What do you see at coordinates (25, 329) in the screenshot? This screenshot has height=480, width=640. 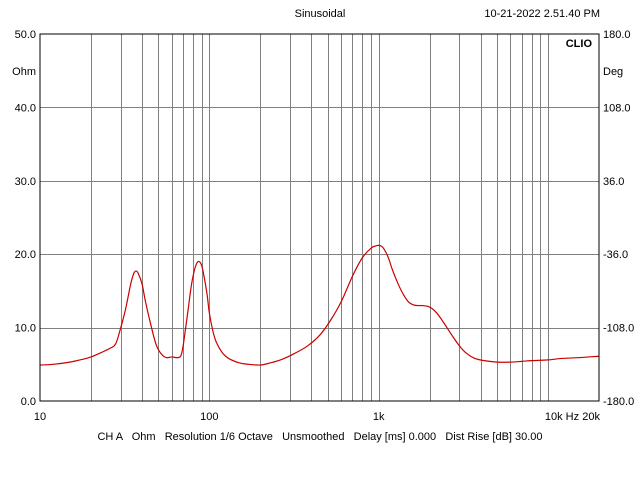 I see `y-tick-label: 10.0` at bounding box center [25, 329].